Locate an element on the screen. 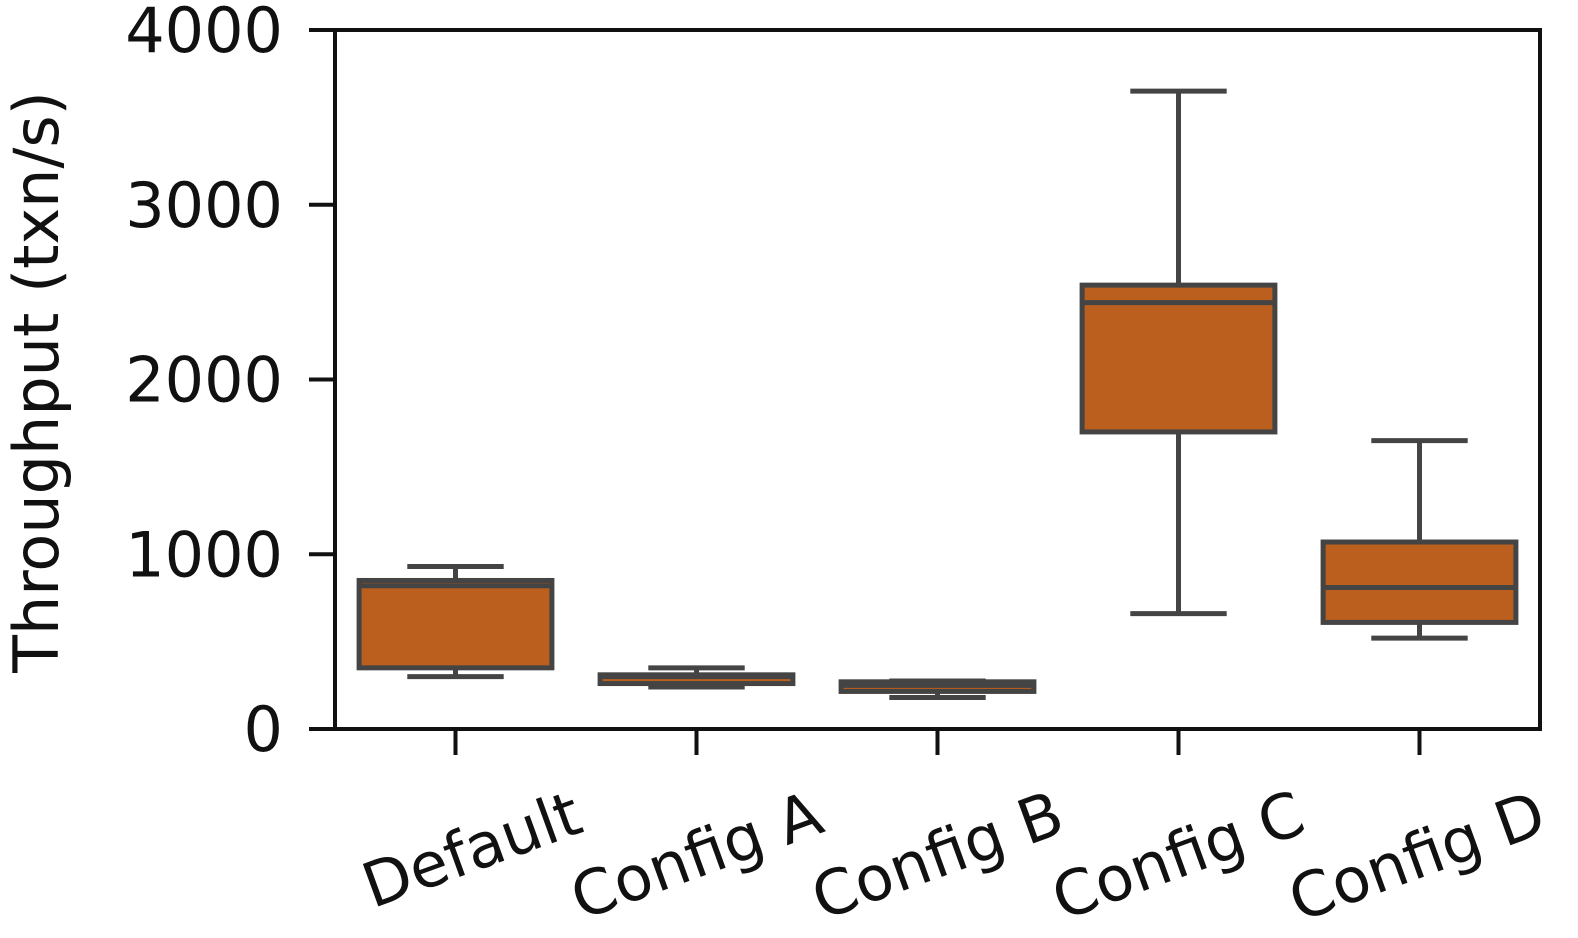  y-axis-label: Throughput (txn/s) is located at coordinates (36, 382).